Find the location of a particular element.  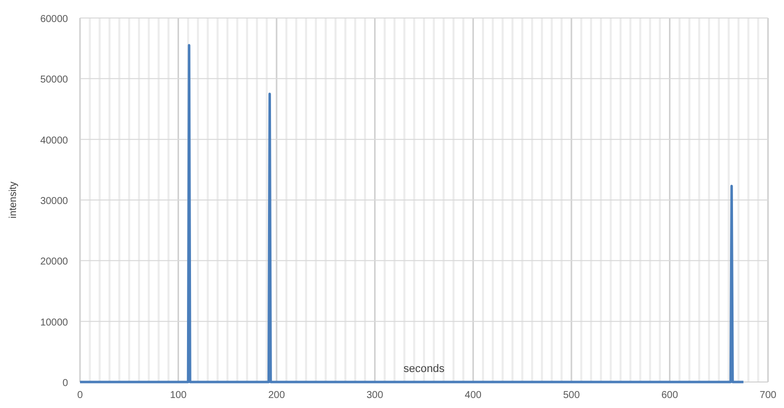

x-axis-title: seconds is located at coordinates (424, 369).